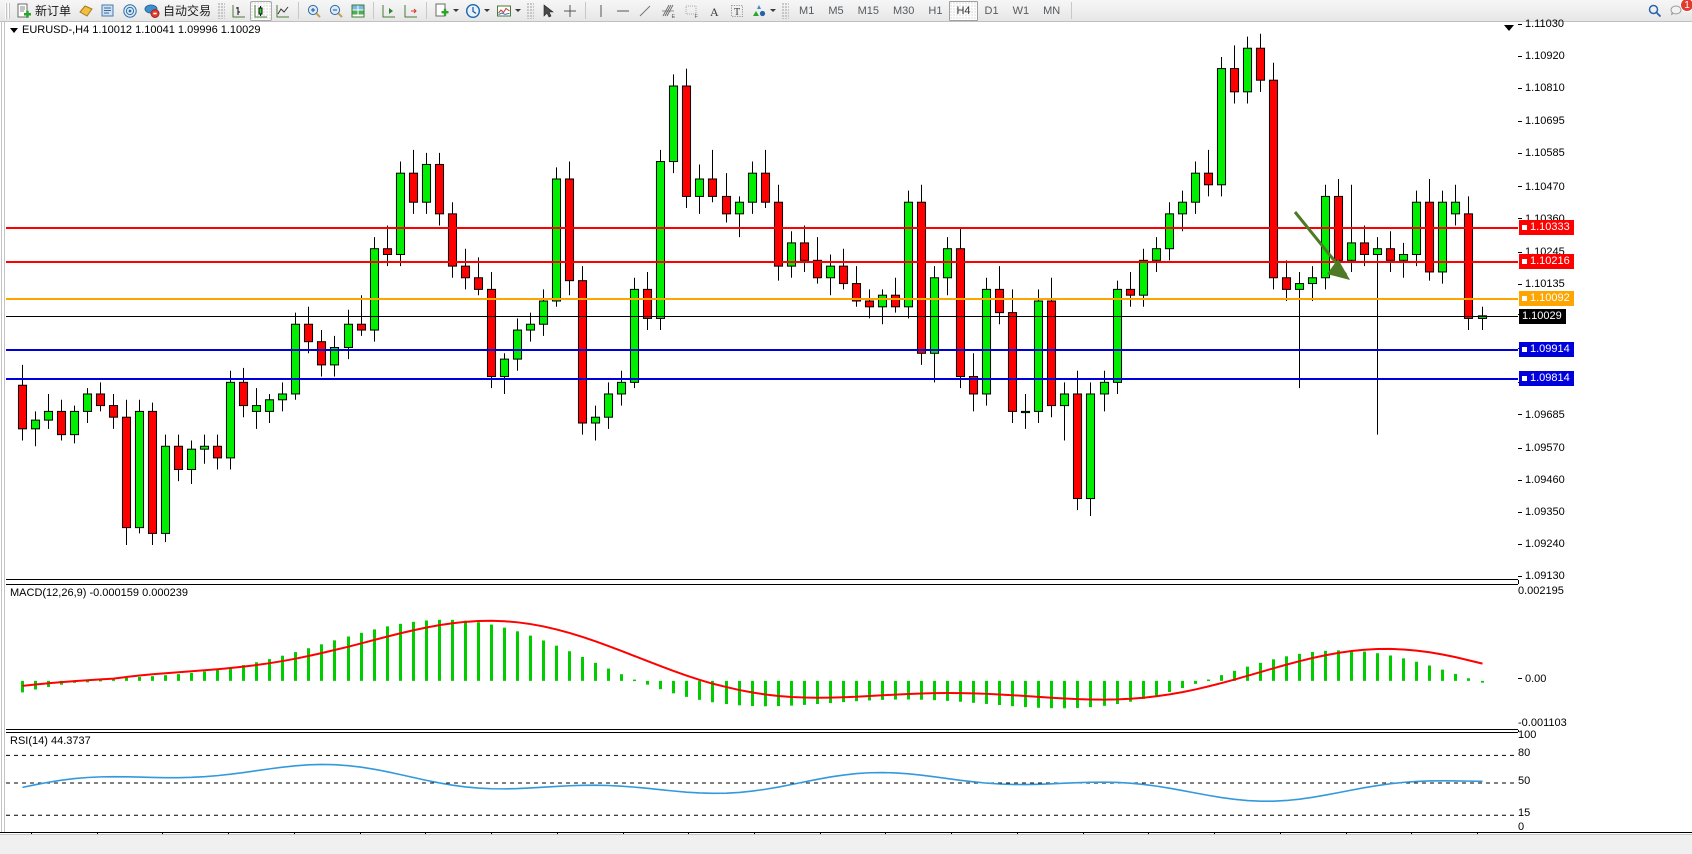 This screenshot has height=854, width=1692. What do you see at coordinates (1021, 10) in the screenshot?
I see `tab-timeframe-w1: W1` at bounding box center [1021, 10].